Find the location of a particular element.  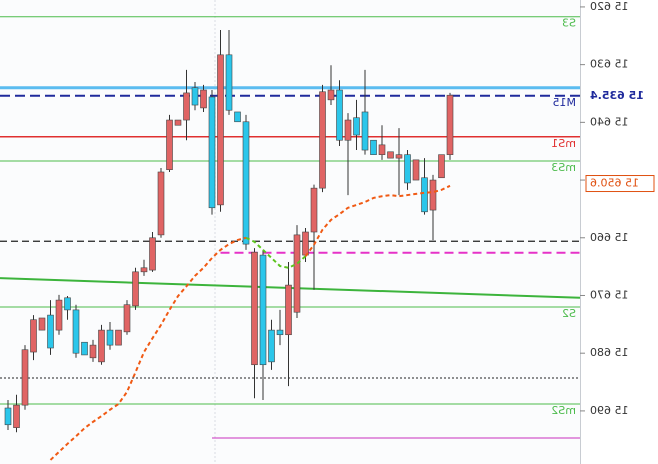

level-label: M15 is located at coordinates (565, 102).